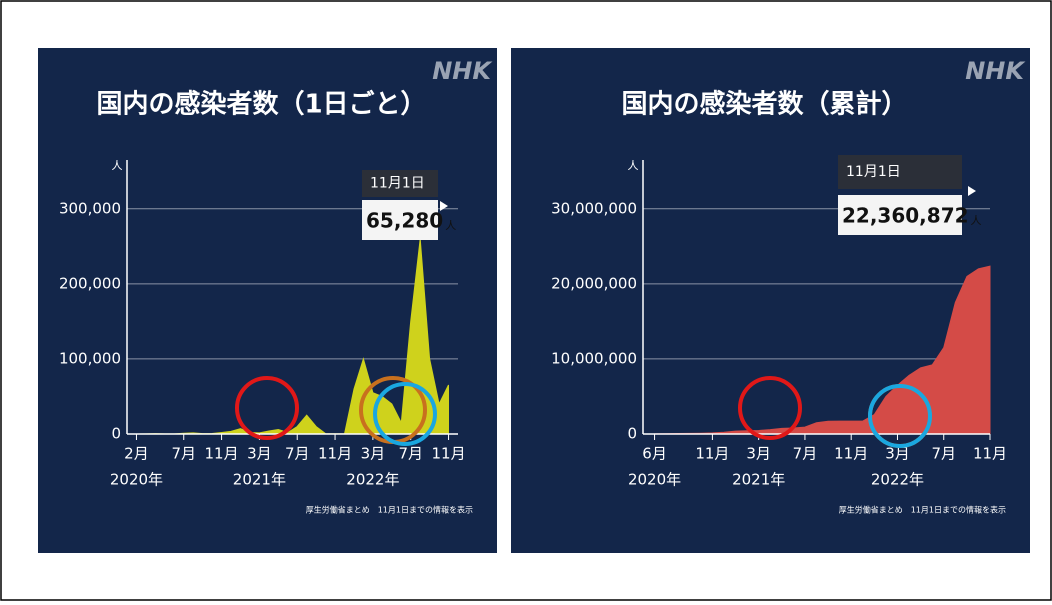  I want to click on y-tick-label: 200,000, so click(90, 283).